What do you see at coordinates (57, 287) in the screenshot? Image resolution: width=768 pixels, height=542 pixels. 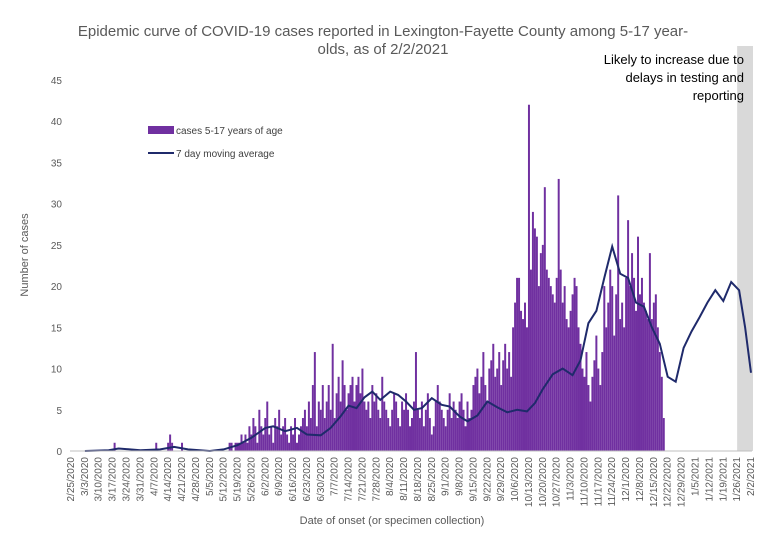 I see `y-tick-label: 20` at bounding box center [57, 287].